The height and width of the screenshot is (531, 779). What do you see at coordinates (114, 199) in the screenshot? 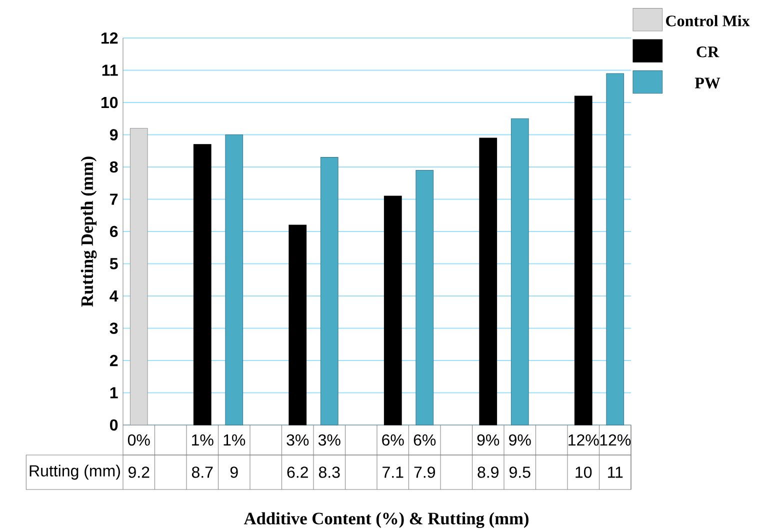
I see `y-tick-label: 7` at bounding box center [114, 199].